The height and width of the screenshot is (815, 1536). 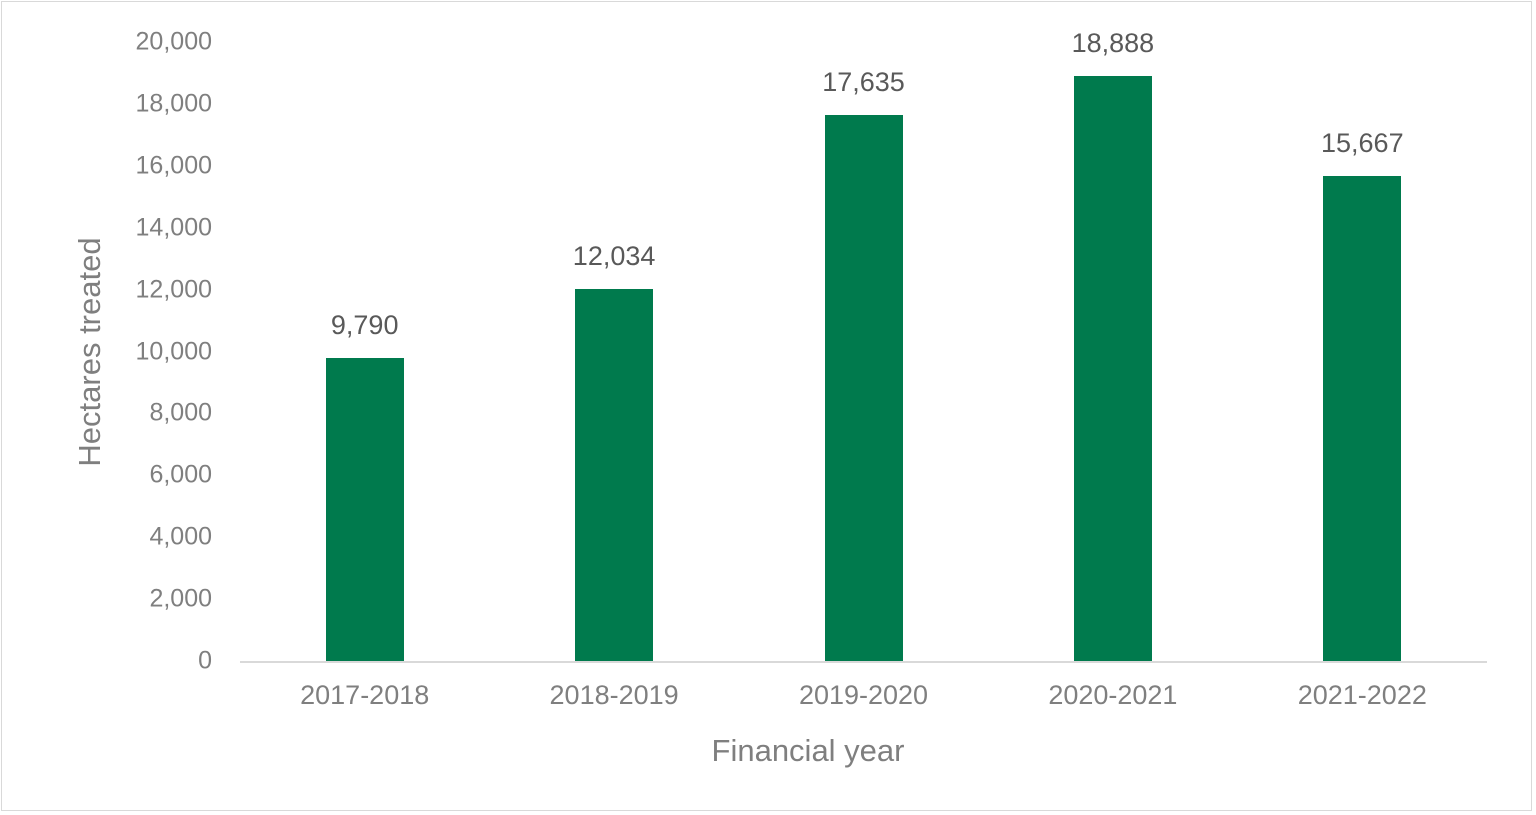 I want to click on x-tick-label: 2017-2018, so click(x=365, y=695).